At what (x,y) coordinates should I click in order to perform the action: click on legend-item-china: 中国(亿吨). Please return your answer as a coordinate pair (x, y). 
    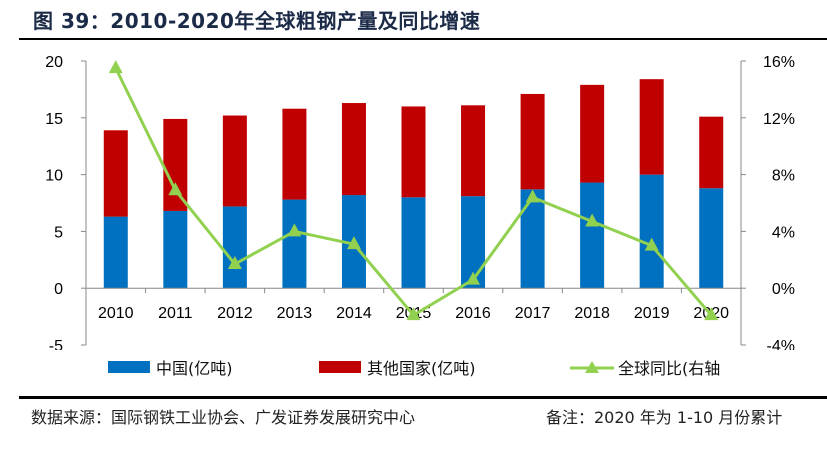
    Looking at the image, I should click on (170, 367).